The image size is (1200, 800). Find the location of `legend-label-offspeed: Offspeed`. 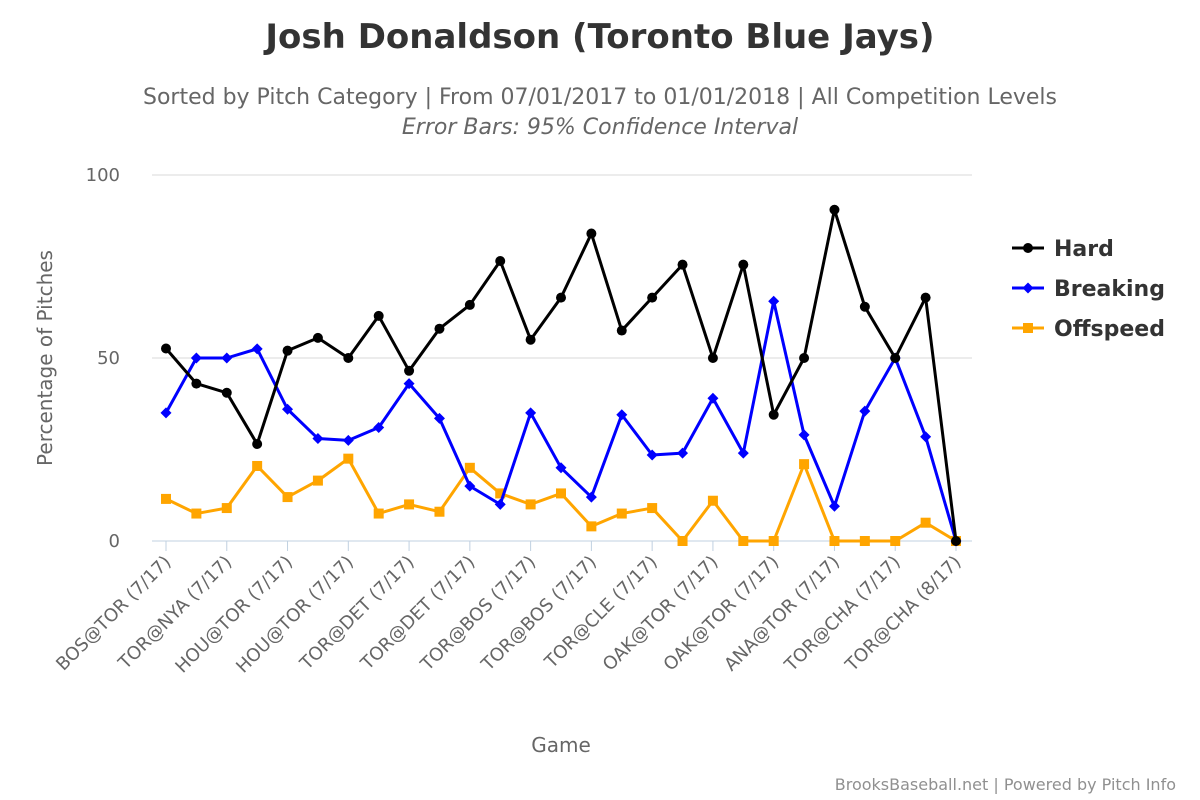

legend-label-offspeed: Offspeed is located at coordinates (1109, 329).